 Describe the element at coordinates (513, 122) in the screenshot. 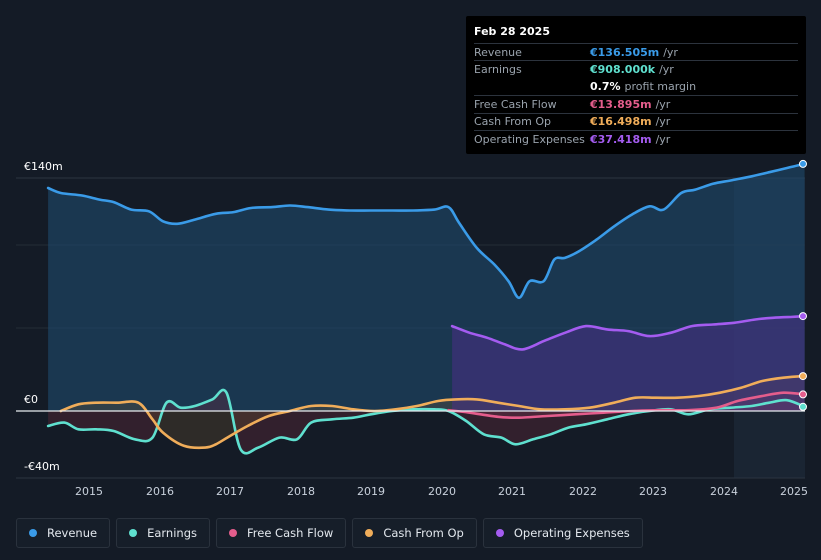

I see `tooltip-label: Cash From Op` at that location.